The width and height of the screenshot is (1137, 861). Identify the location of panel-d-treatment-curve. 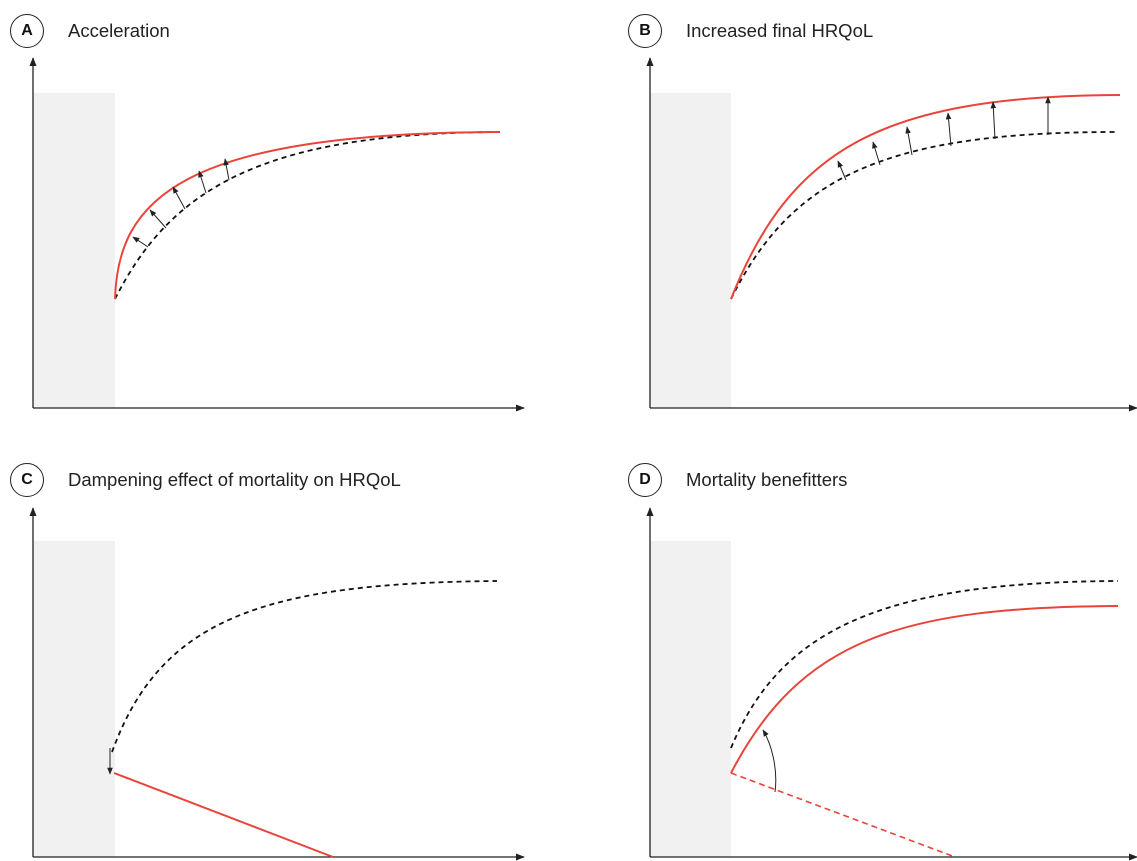
(924, 689).